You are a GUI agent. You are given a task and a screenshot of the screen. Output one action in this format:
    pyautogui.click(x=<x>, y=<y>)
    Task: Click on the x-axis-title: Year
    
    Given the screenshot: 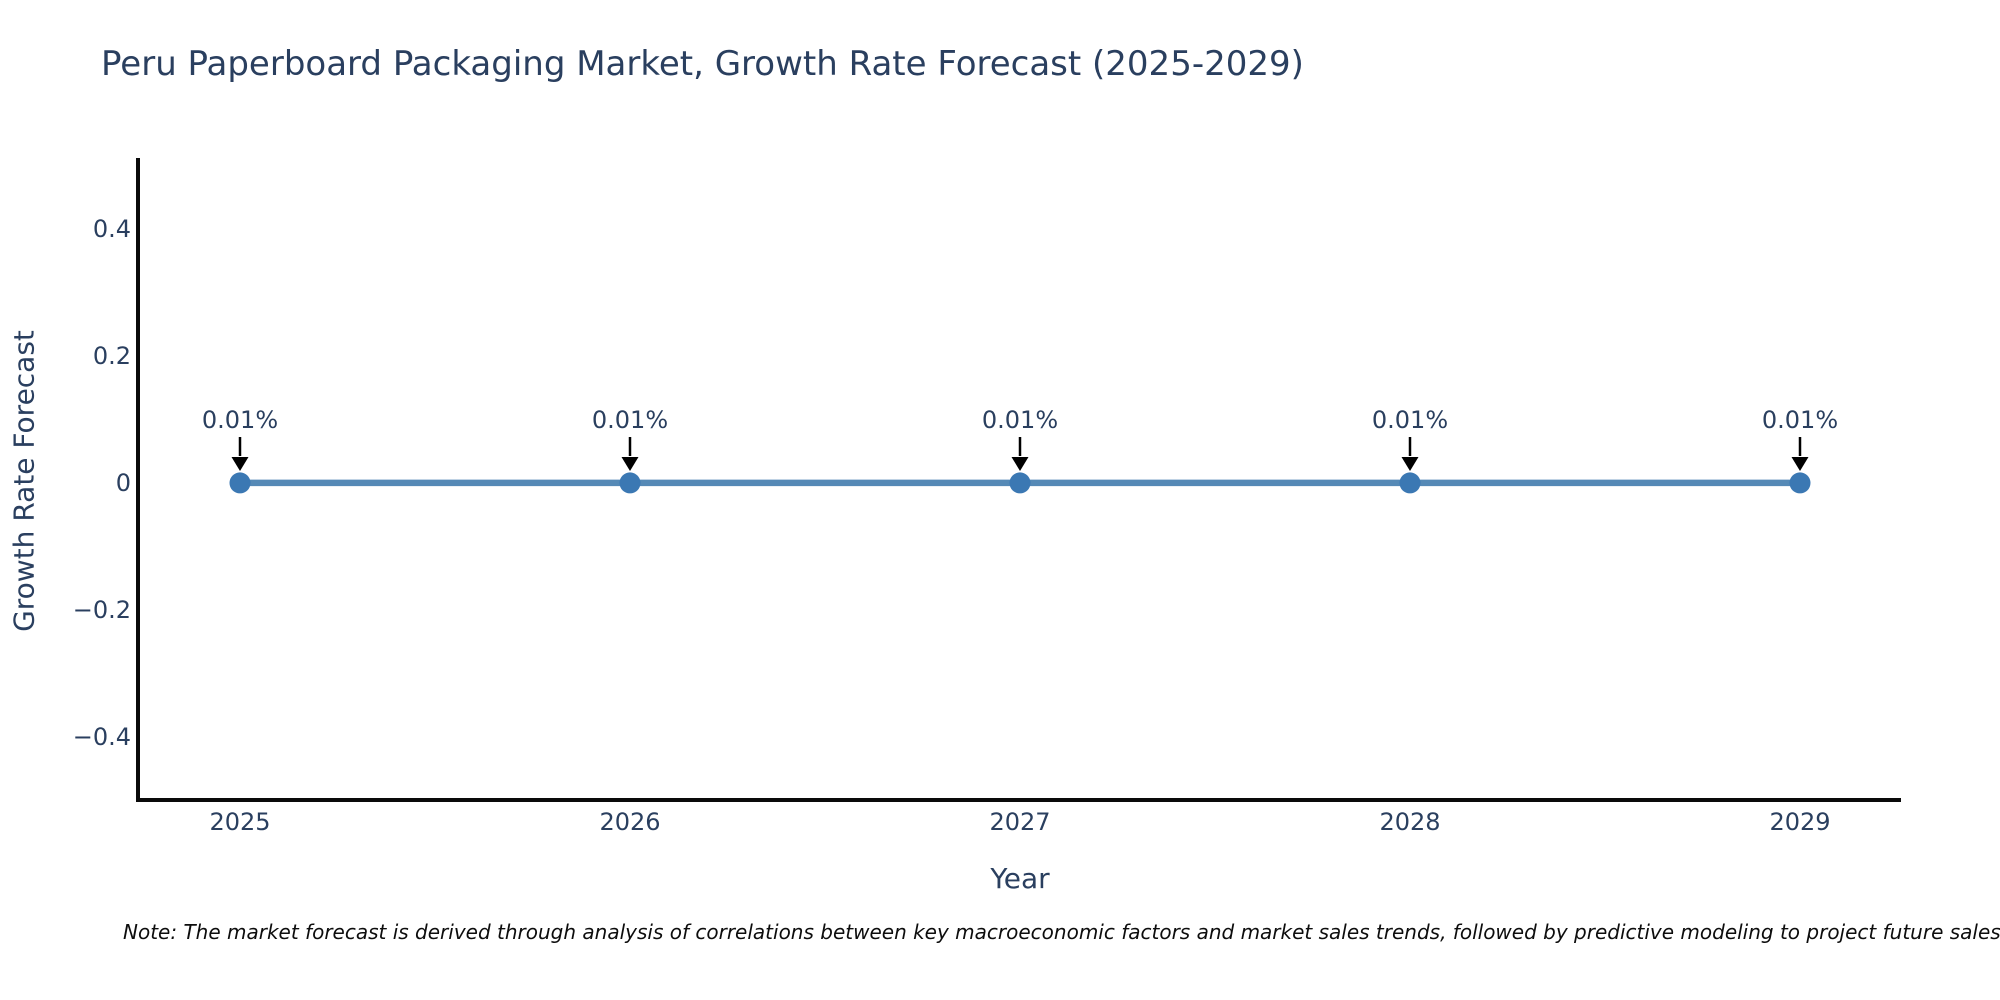 What is the action you would take?
    pyautogui.click(x=1020, y=878)
    